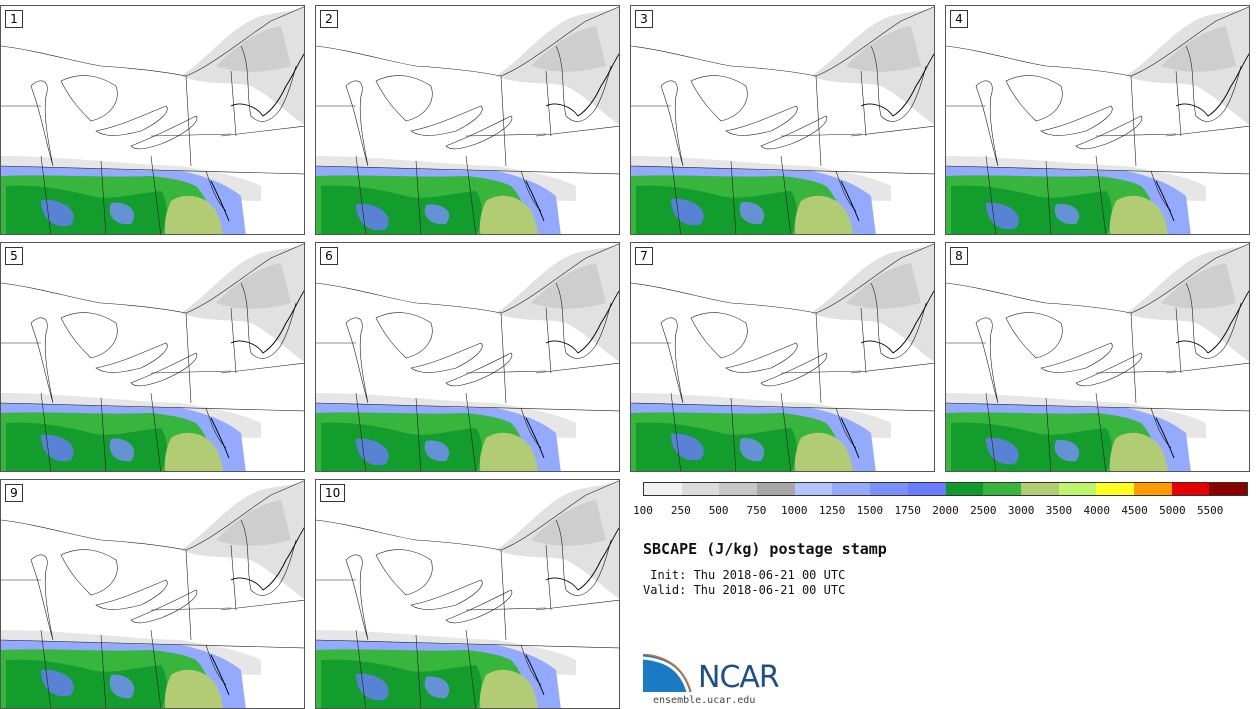  Describe the element at coordinates (739, 677) in the screenshot. I see `ncar-logo-text: NCAR` at that location.